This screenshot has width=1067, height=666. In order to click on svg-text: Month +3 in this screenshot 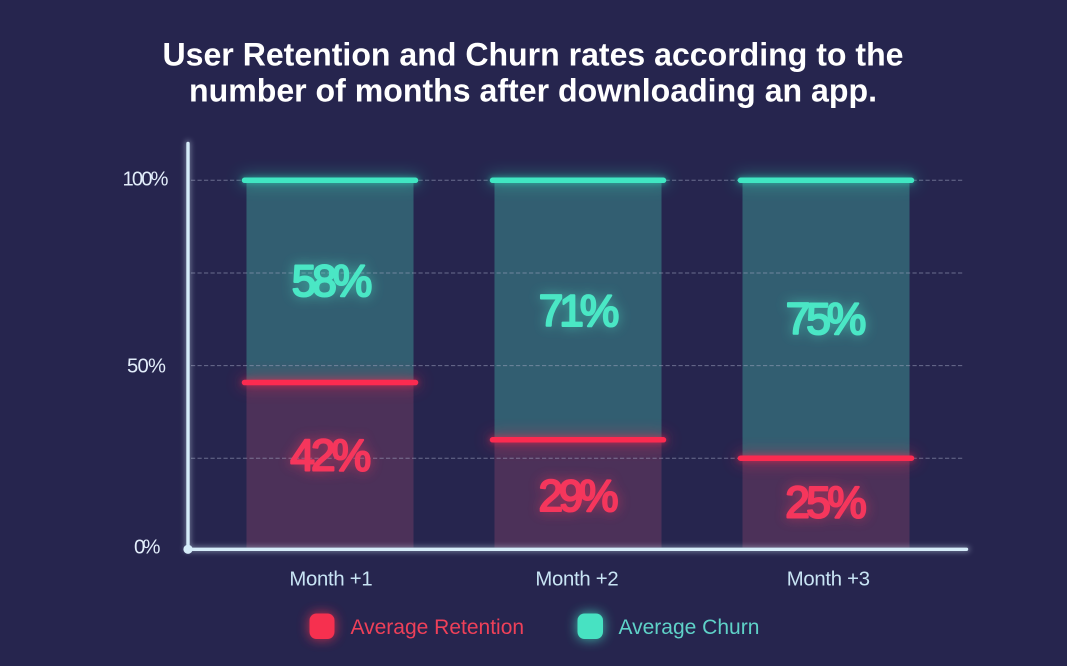, I will do `click(828, 579)`.